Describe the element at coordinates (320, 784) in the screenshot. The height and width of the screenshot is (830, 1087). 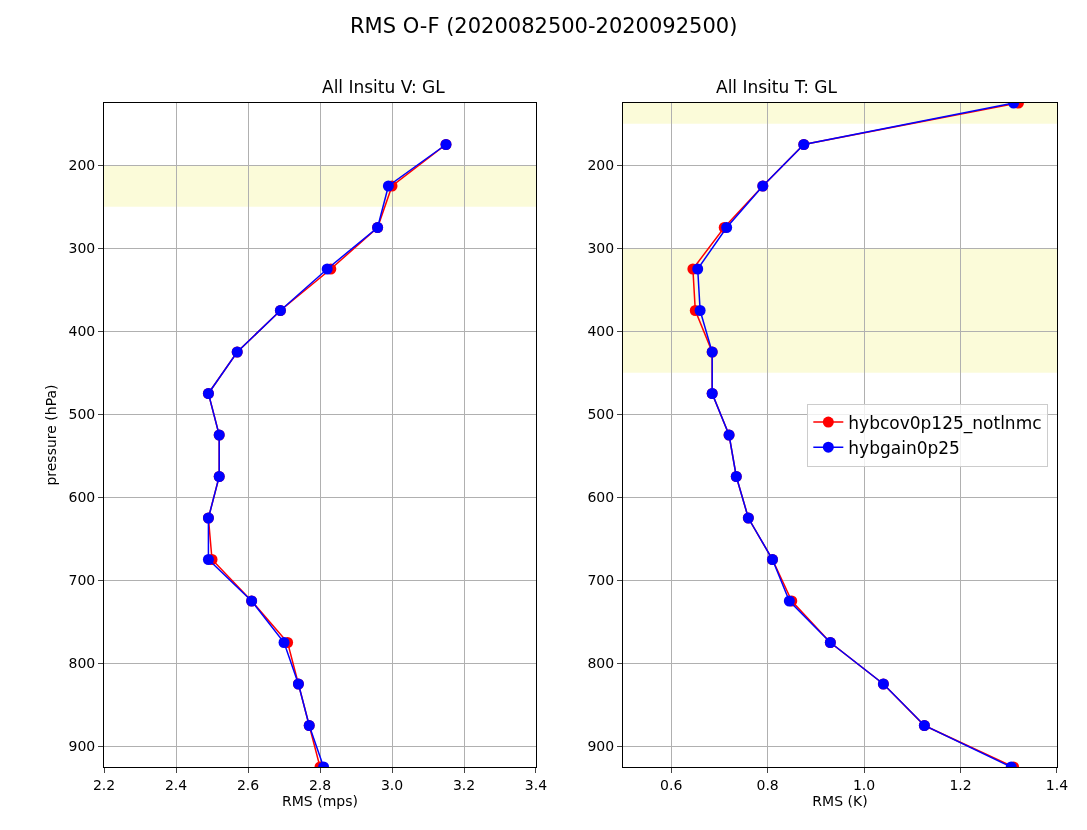
I see `x-tick-label: 2.8` at that location.